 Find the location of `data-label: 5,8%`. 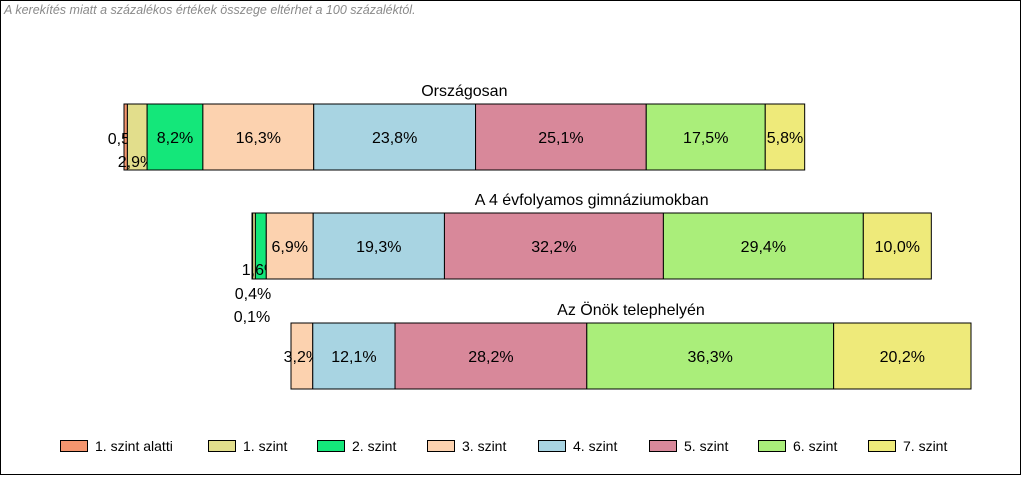

data-label: 5,8% is located at coordinates (785, 138).